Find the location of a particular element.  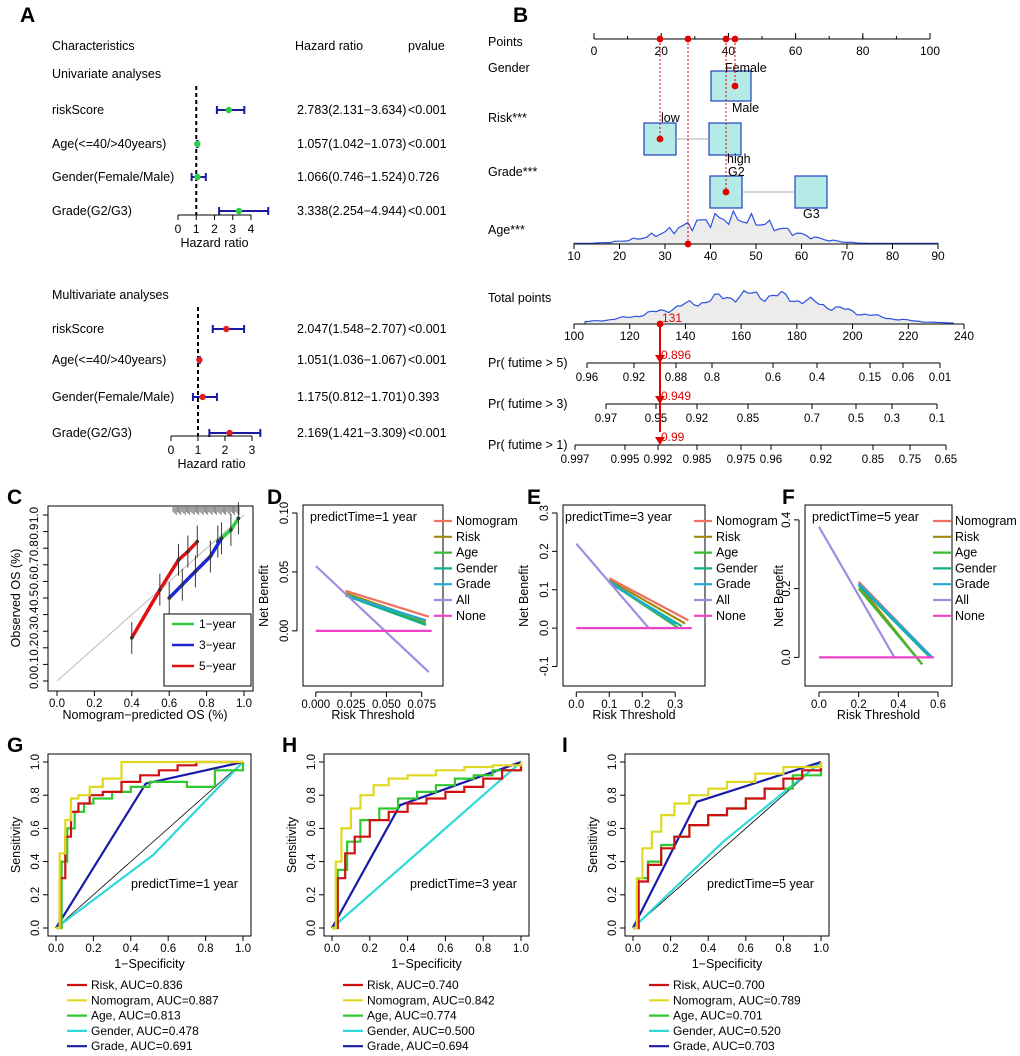

nomogram-survival-label: Pr( futime > 5) is located at coordinates (528, 363).